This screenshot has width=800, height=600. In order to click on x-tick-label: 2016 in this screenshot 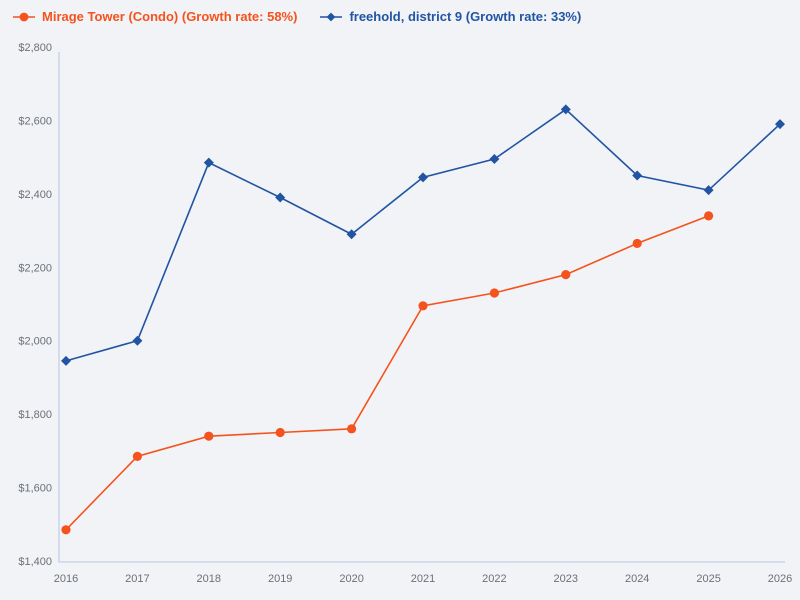, I will do `click(66, 579)`.